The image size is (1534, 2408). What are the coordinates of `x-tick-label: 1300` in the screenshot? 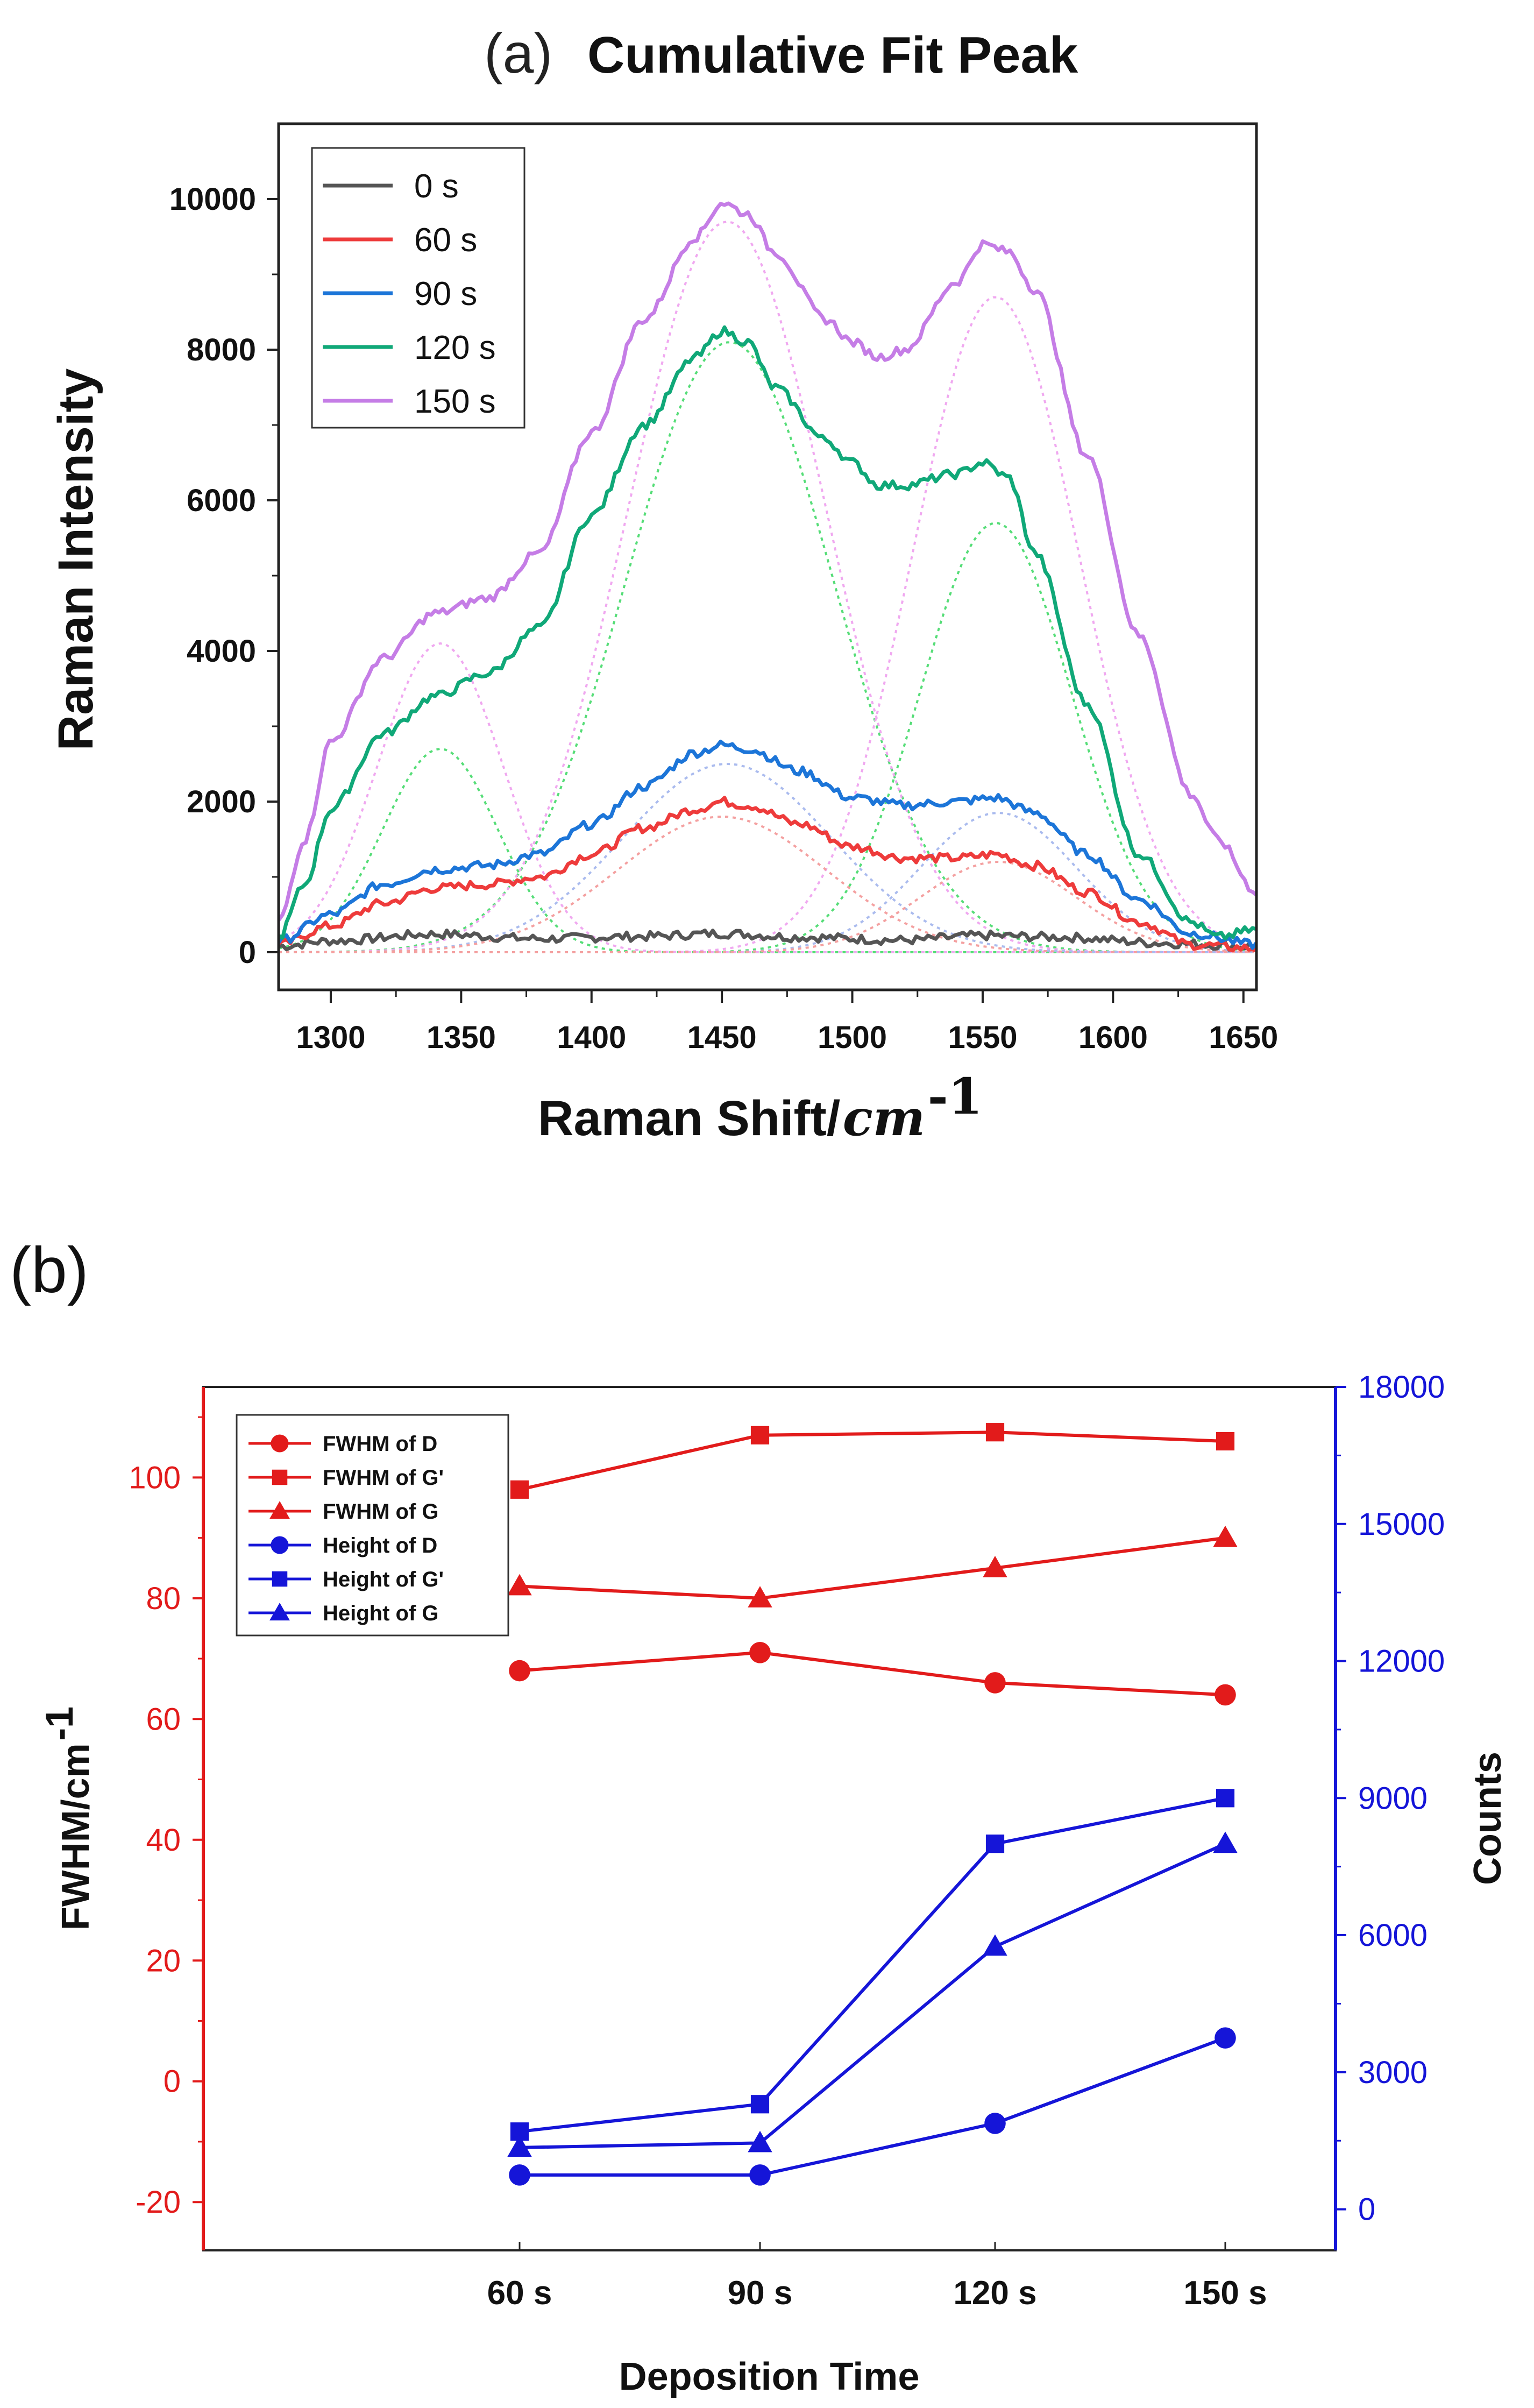 It's located at (330, 1037).